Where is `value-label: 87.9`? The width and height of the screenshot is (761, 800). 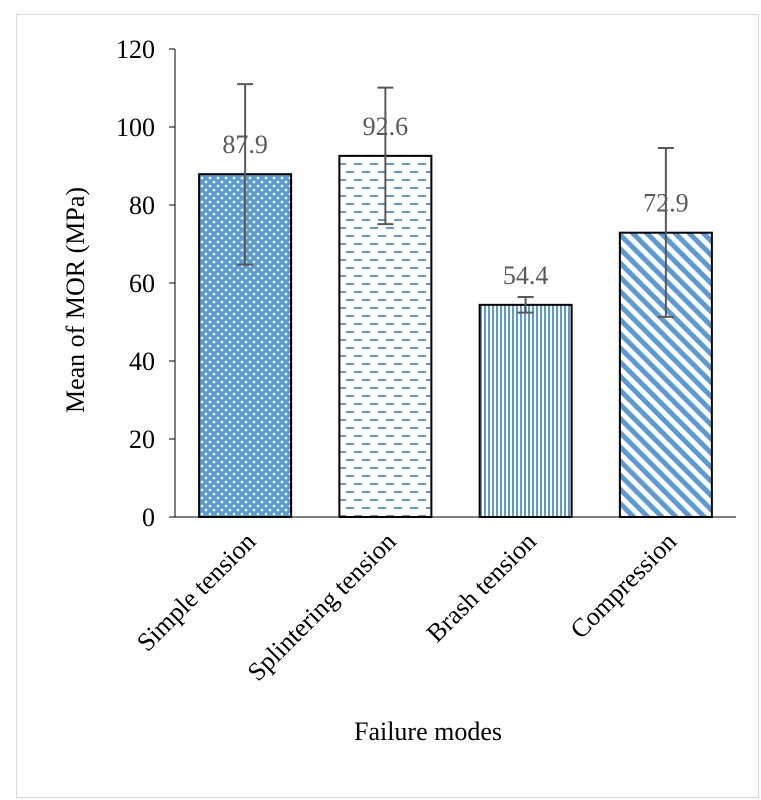
value-label: 87.9 is located at coordinates (245, 144).